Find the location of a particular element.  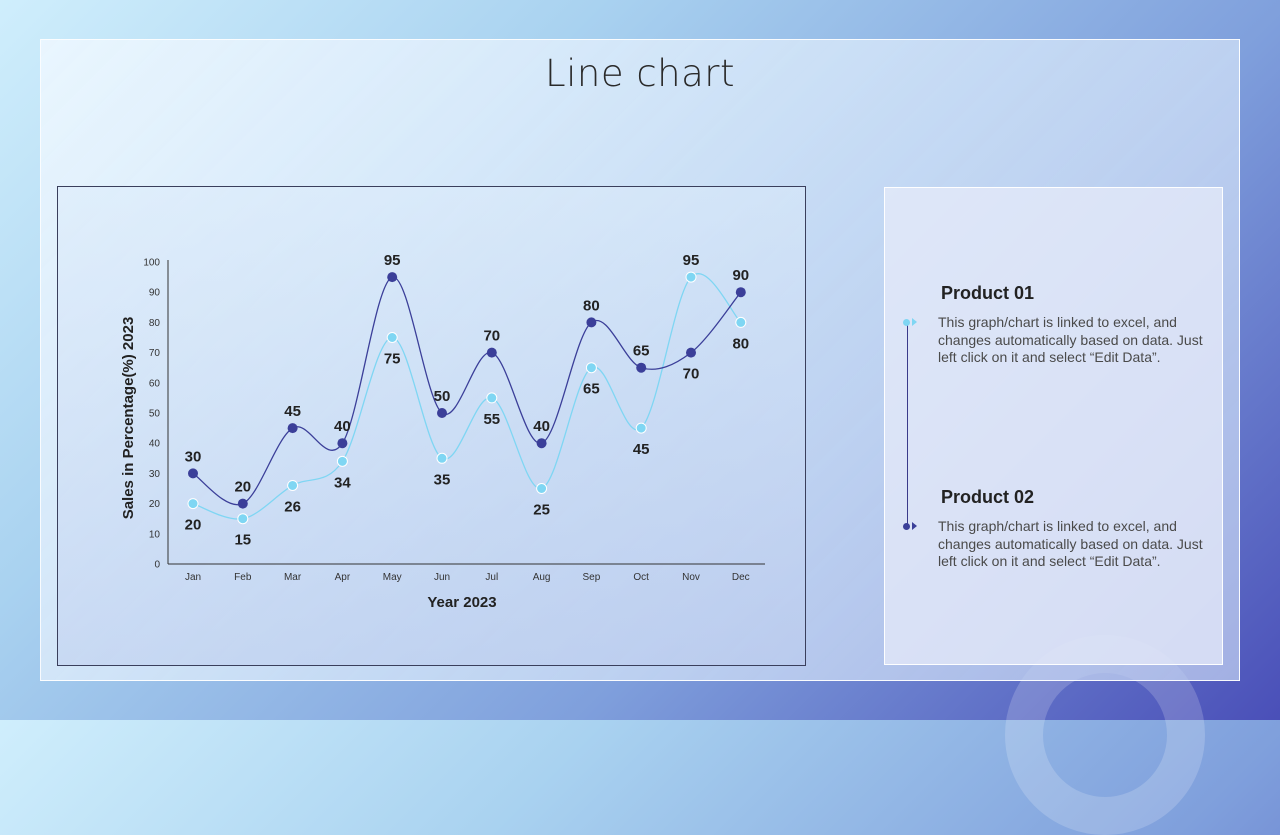

x-tick-label: Aug is located at coordinates (542, 577).